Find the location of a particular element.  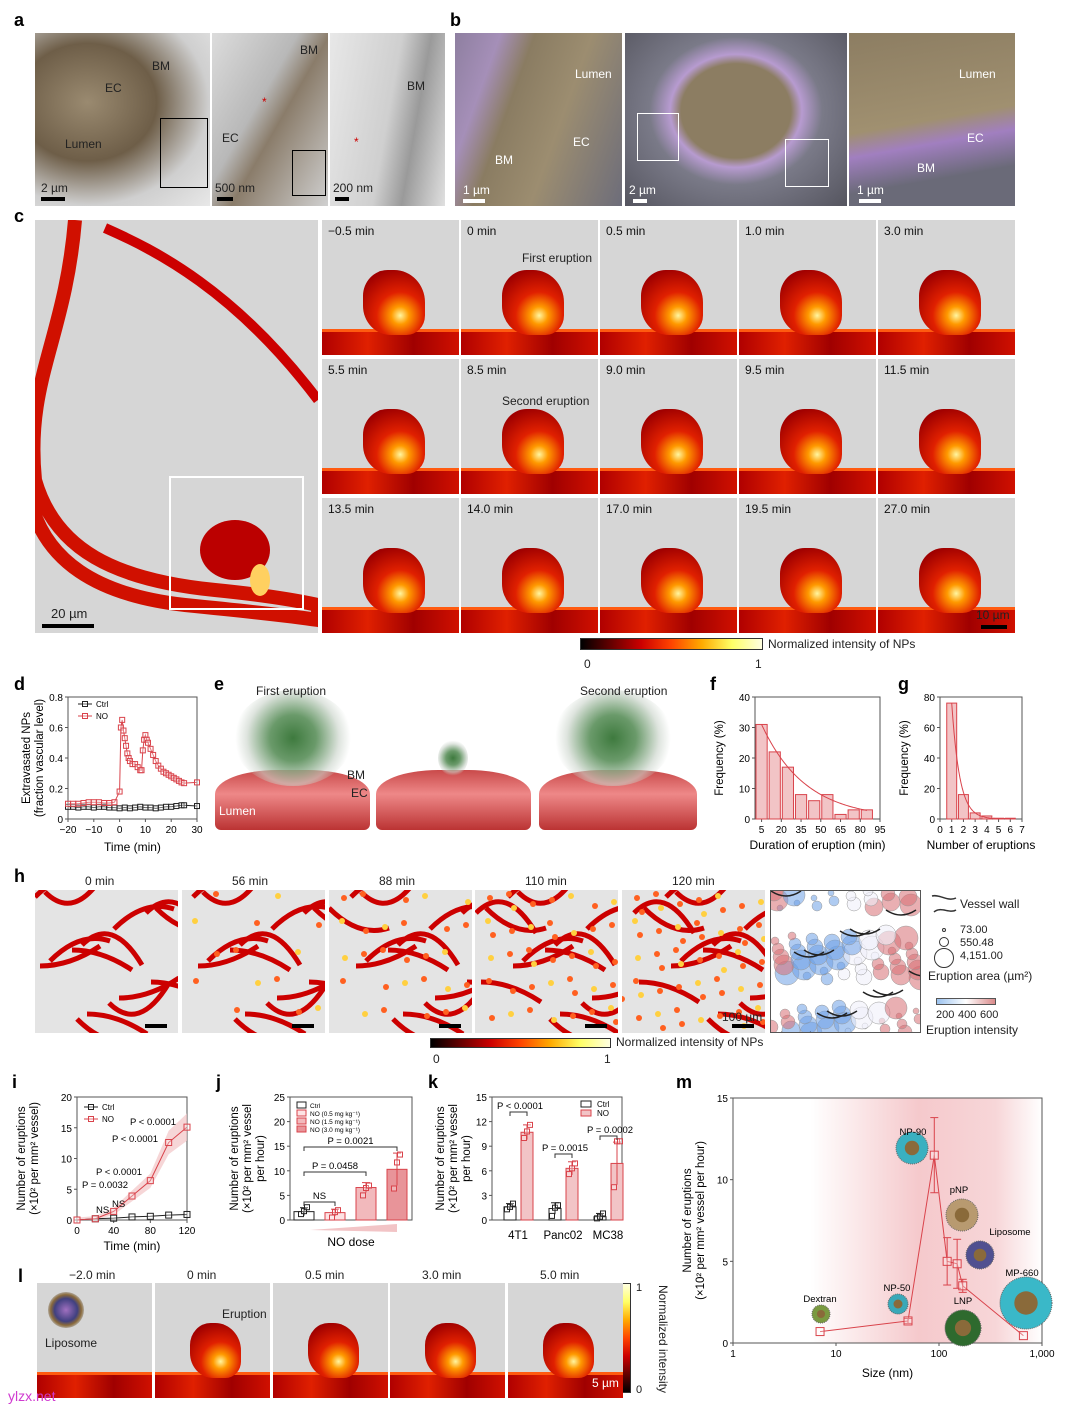

y-tick-label: 0.8 is located at coordinates (56, 698).